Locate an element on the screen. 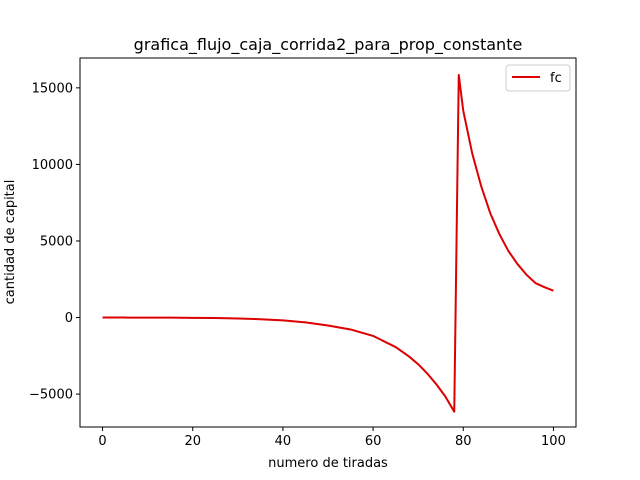 The height and width of the screenshot is (480, 640). y-axis: −5000 0 5000 10000 15000 is located at coordinates (54, 242).